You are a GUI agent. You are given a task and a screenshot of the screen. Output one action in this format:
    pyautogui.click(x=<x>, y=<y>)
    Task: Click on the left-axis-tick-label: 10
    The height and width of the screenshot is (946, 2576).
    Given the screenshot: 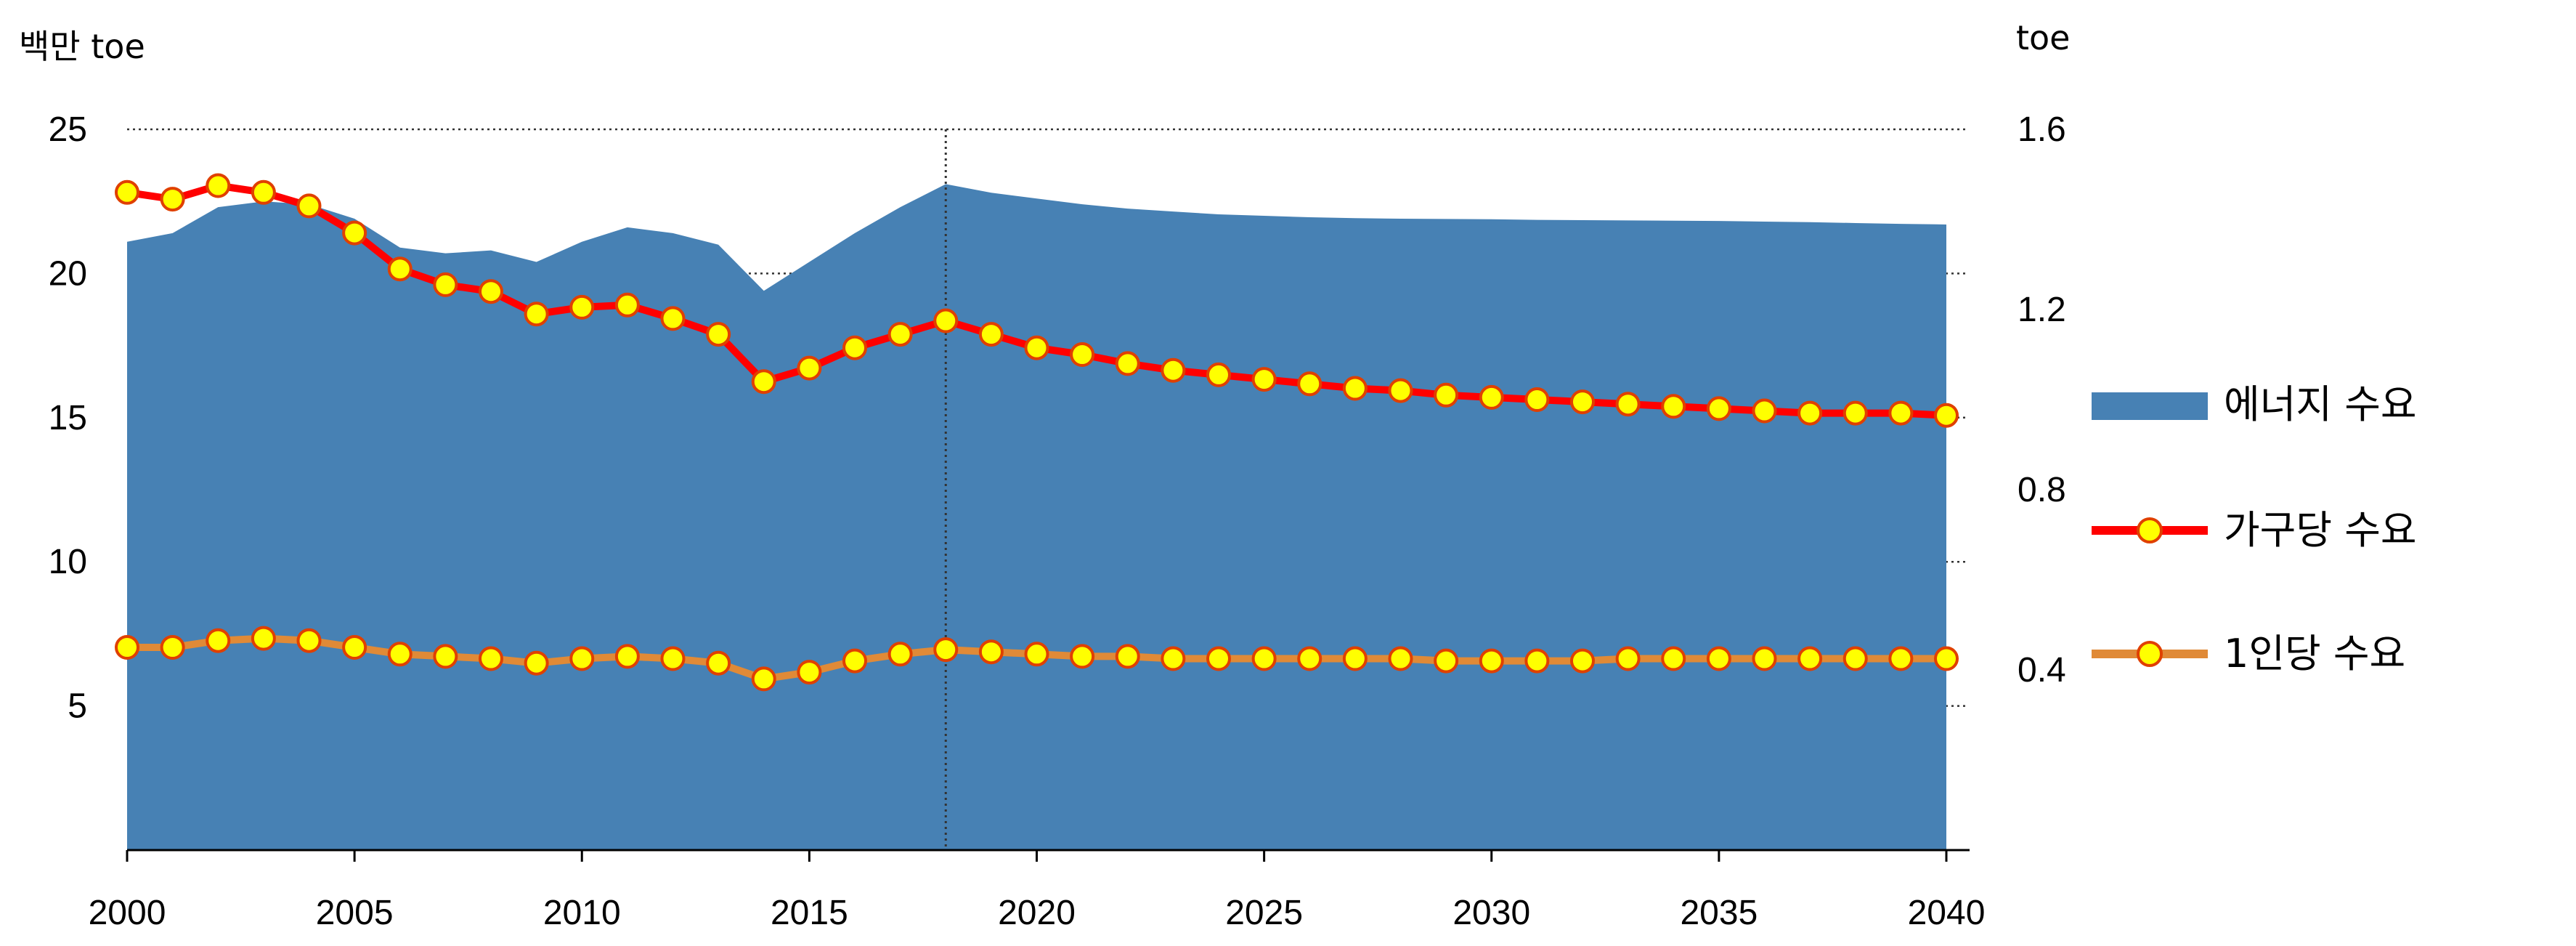 What is the action you would take?
    pyautogui.click(x=68, y=562)
    